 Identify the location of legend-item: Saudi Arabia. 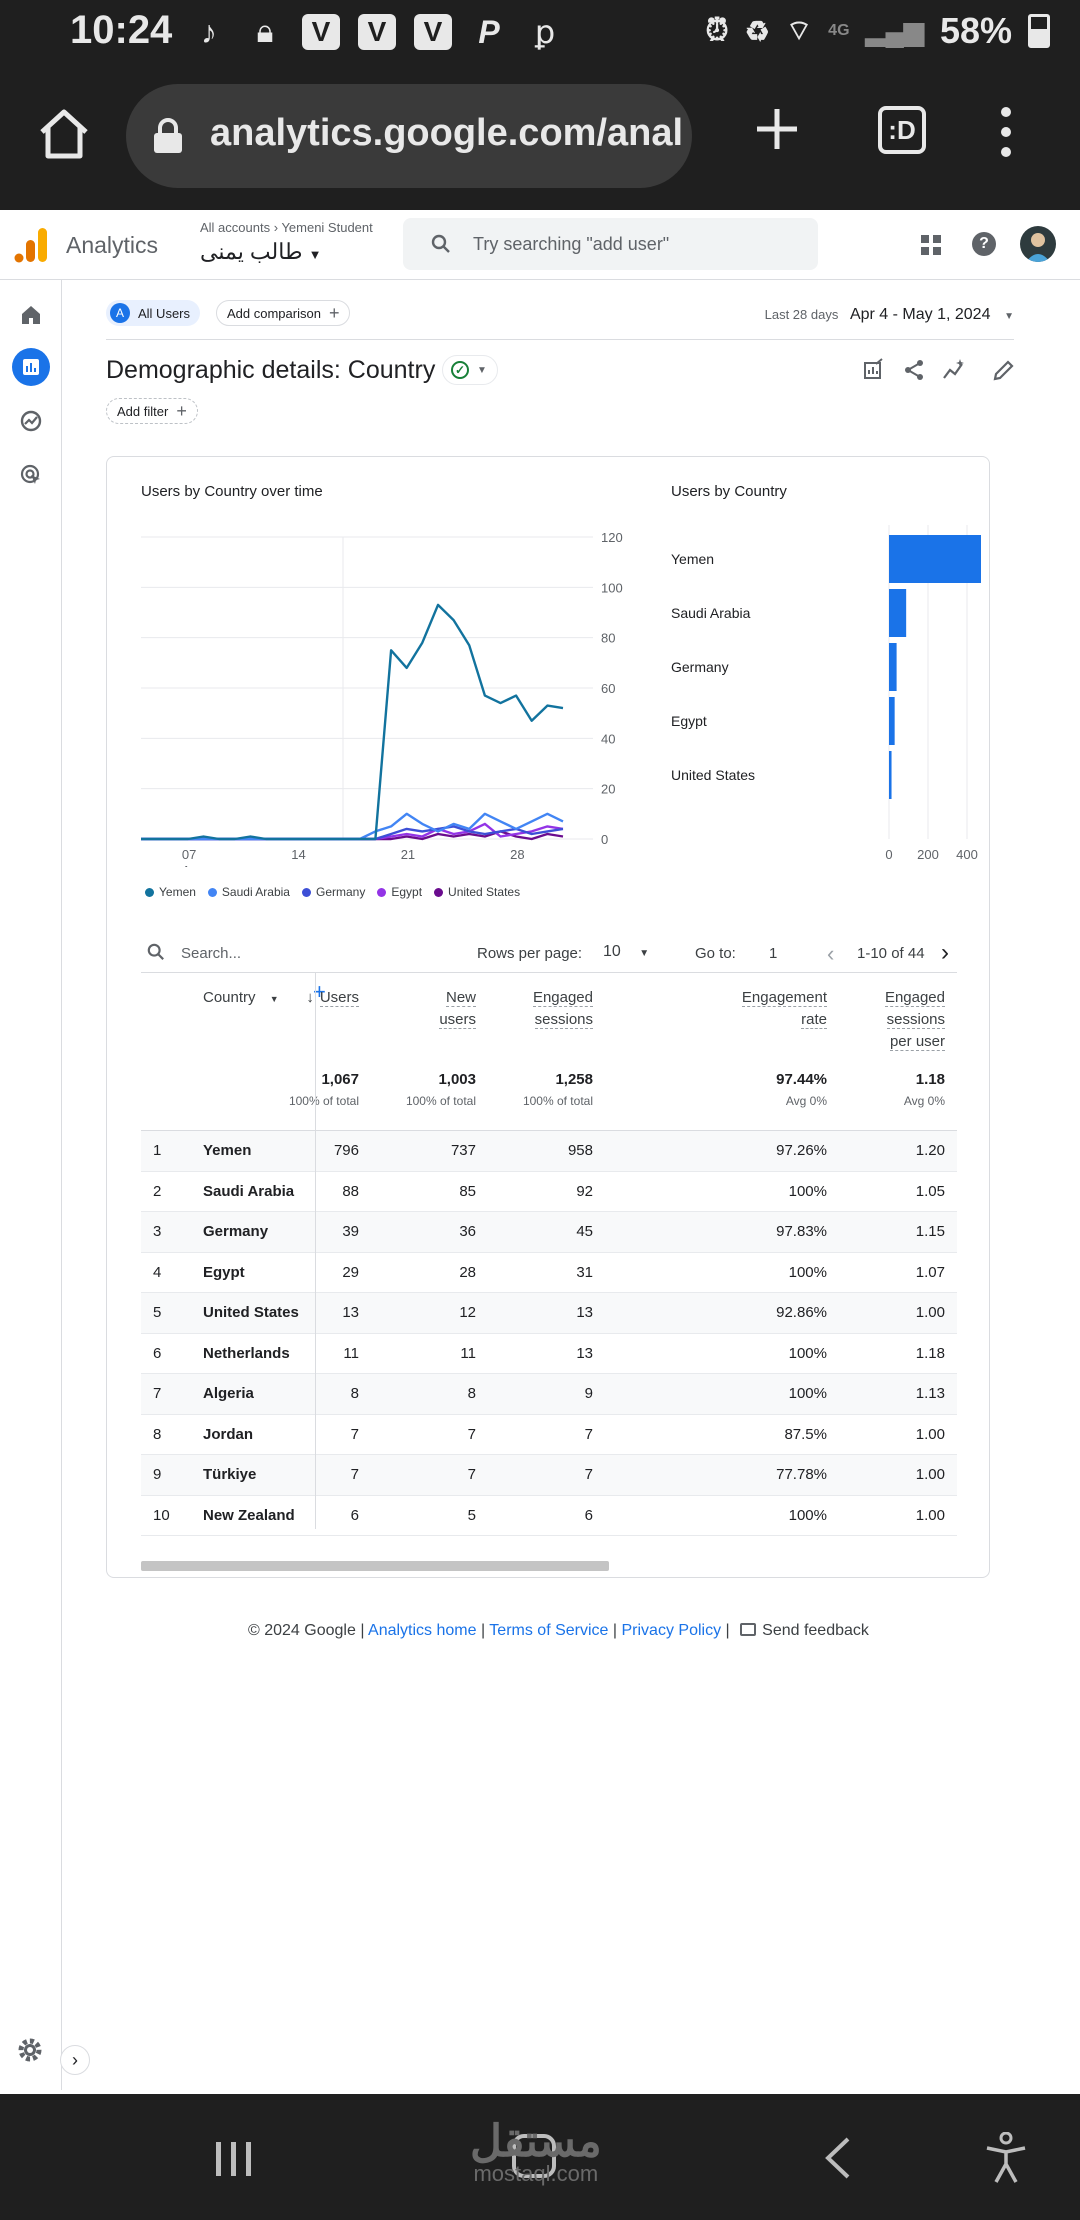
(248, 892).